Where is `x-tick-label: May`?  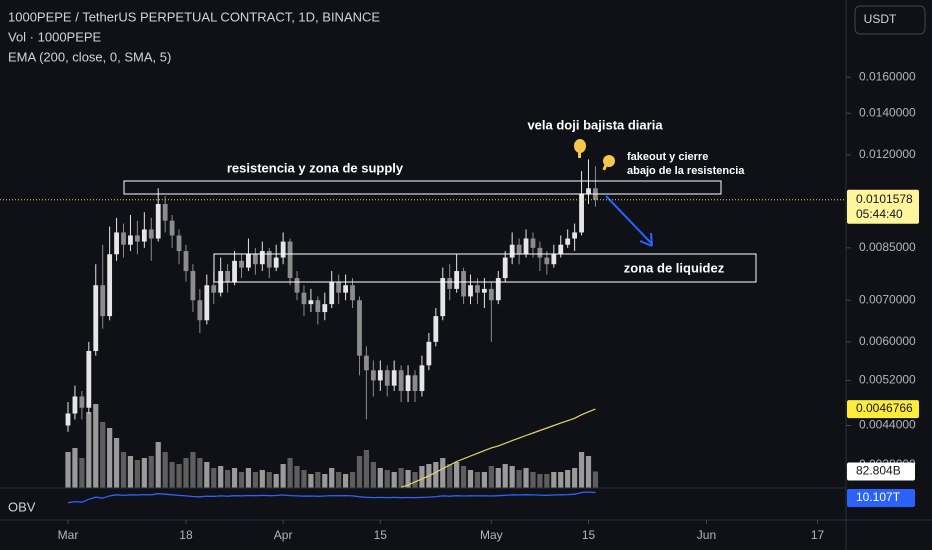
x-tick-label: May is located at coordinates (491, 535).